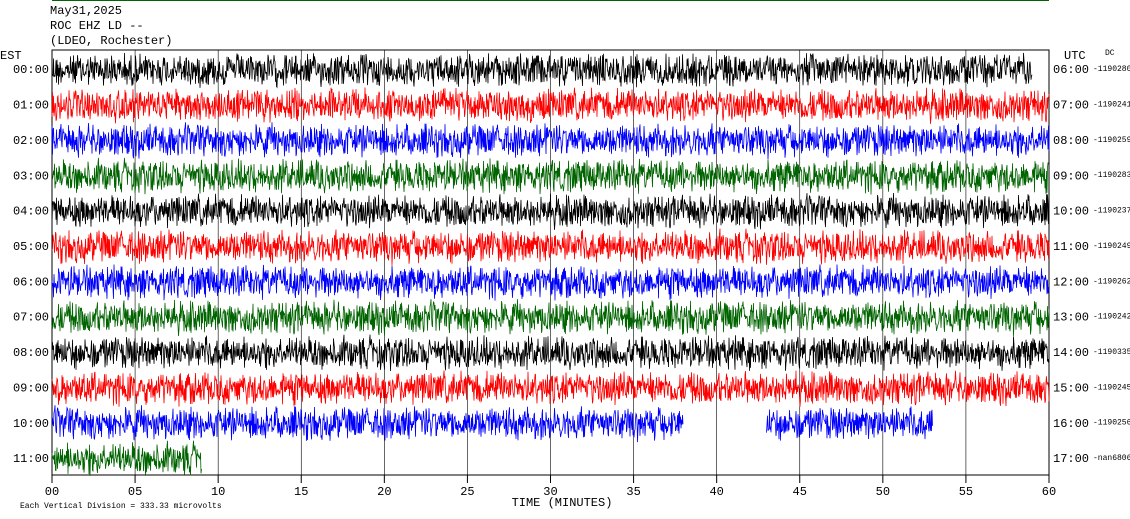 The image size is (1130, 519). Describe the element at coordinates (800, 492) in the screenshot. I see `x-tick-label: 45` at that location.